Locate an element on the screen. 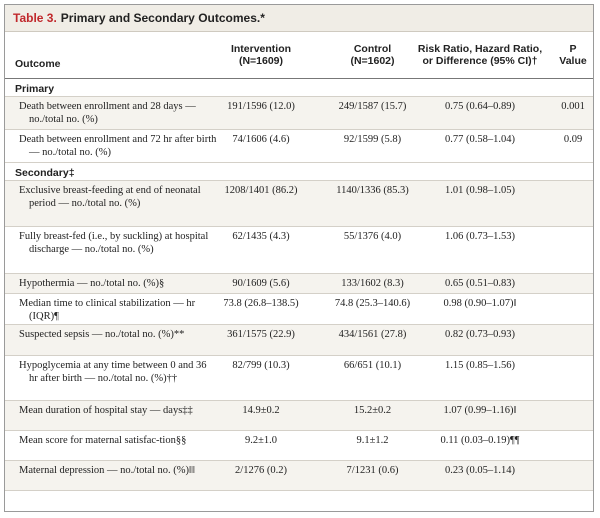  risk-ratio-value: 0.82 (0.73–0.93) is located at coordinates (480, 334).